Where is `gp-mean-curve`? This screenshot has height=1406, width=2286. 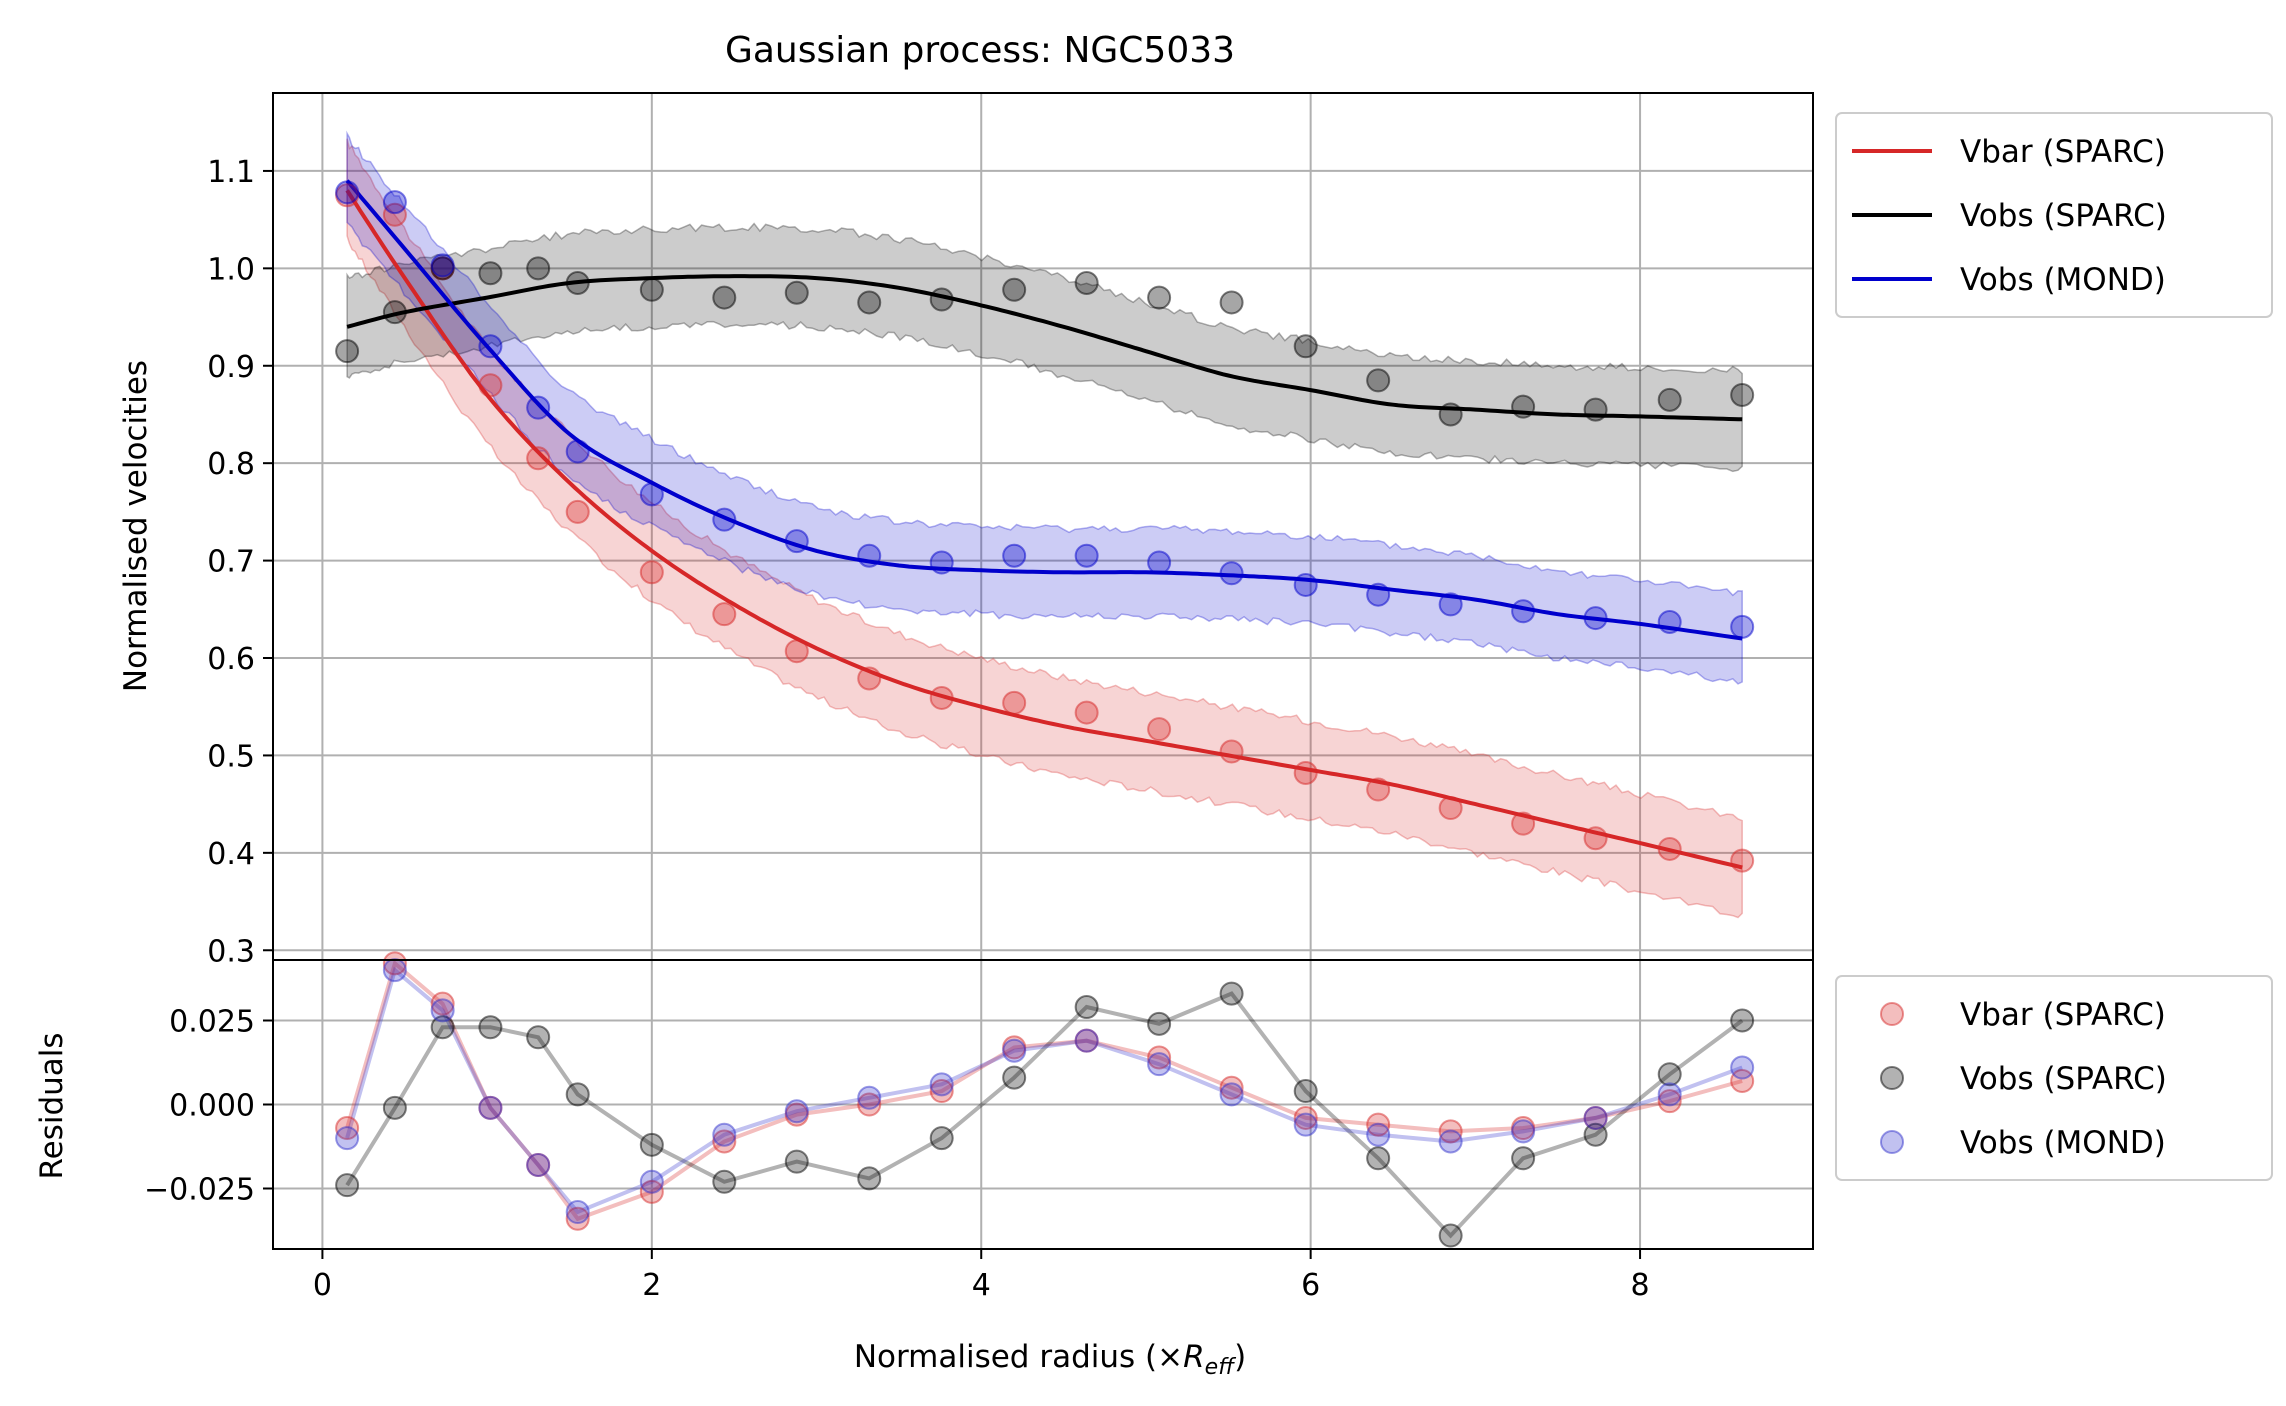
gp-mean-curve is located at coordinates (1044, 348).